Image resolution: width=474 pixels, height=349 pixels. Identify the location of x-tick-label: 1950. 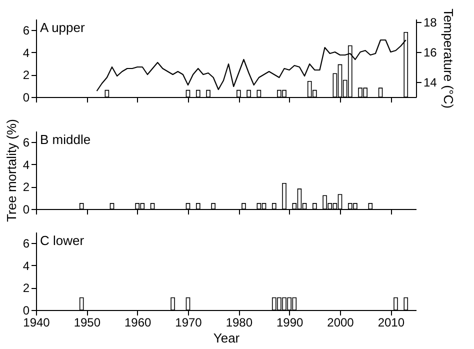
(87, 323).